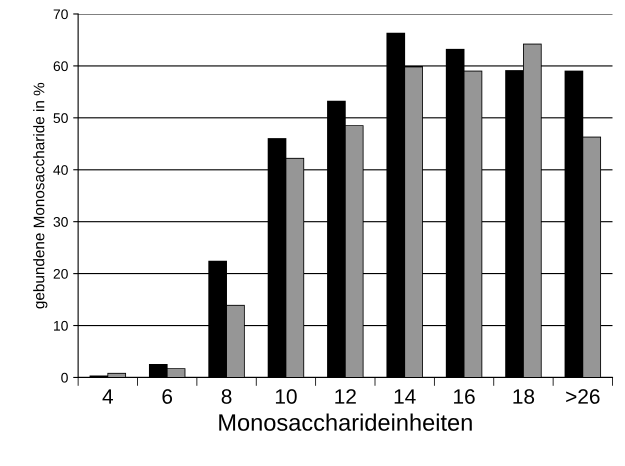 Image resolution: width=625 pixels, height=466 pixels. I want to click on y-tick-label: 0, so click(64, 377).